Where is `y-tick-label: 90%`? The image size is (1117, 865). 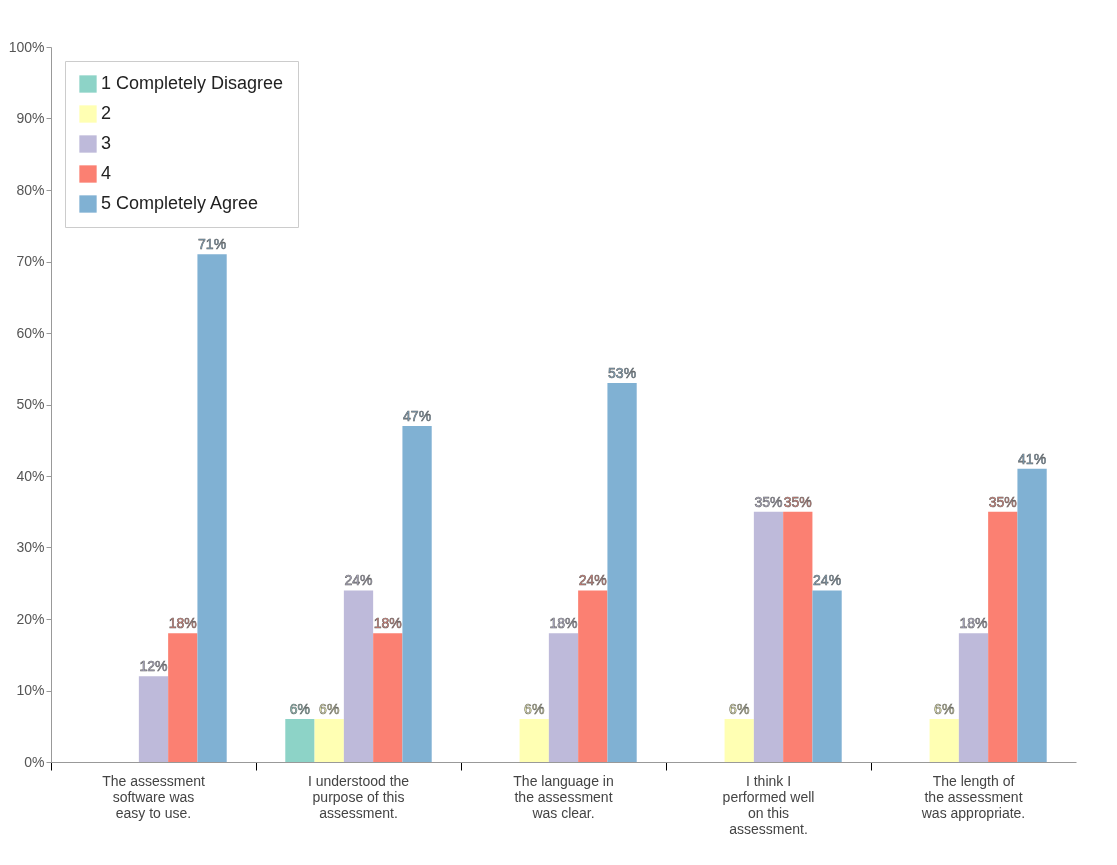
y-tick-label: 90% is located at coordinates (30, 118).